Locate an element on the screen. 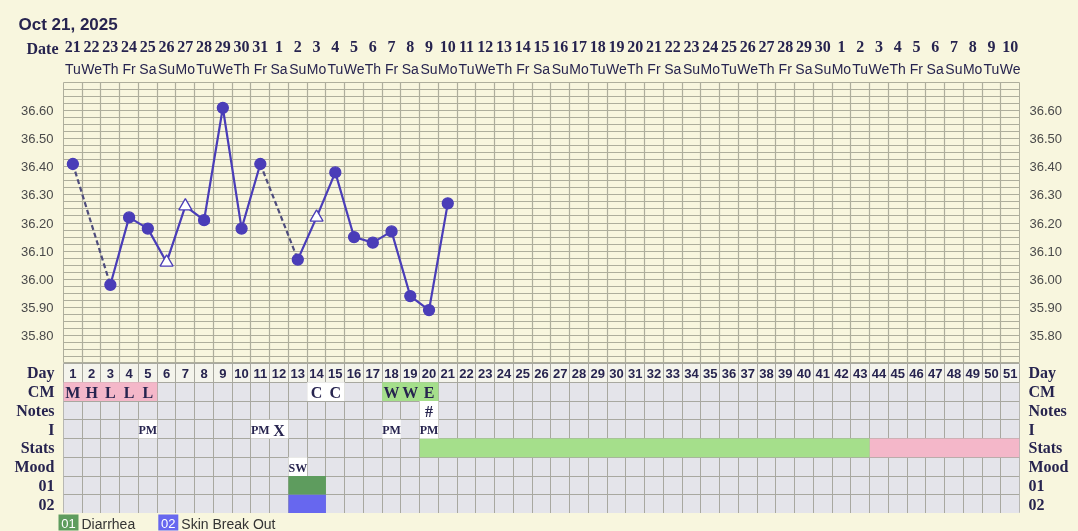  x-tick-label: 45 is located at coordinates (897, 374).